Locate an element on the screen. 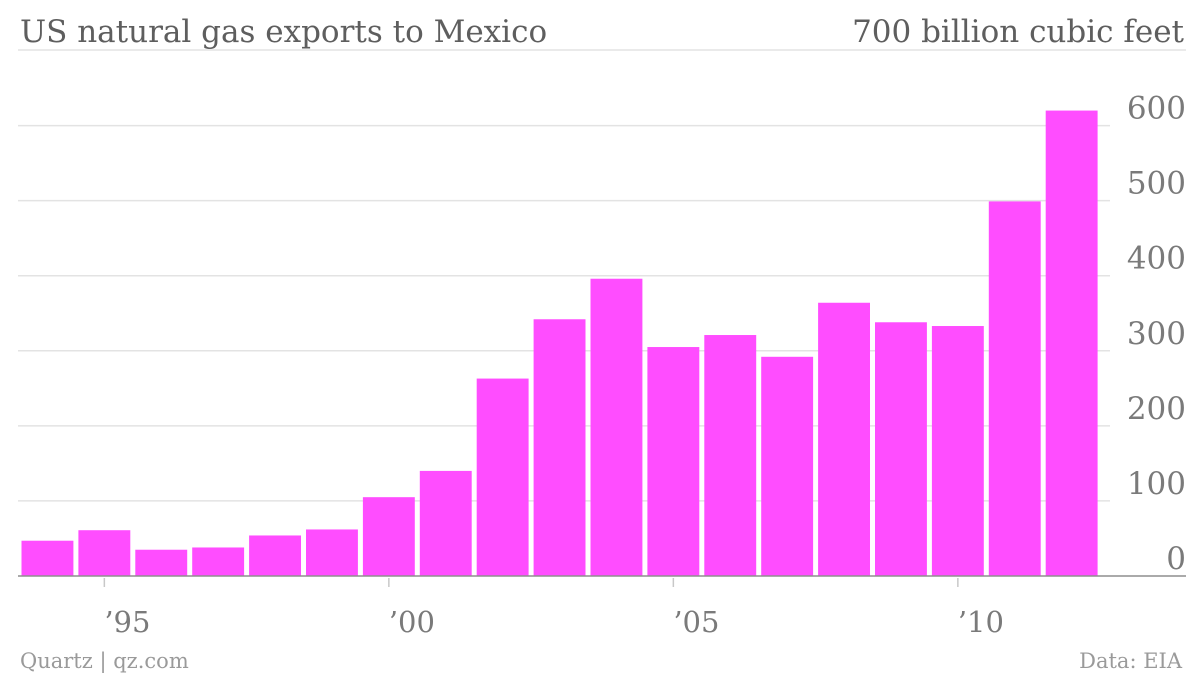 The width and height of the screenshot is (1200, 676). bar-1996 is located at coordinates (161, 562).